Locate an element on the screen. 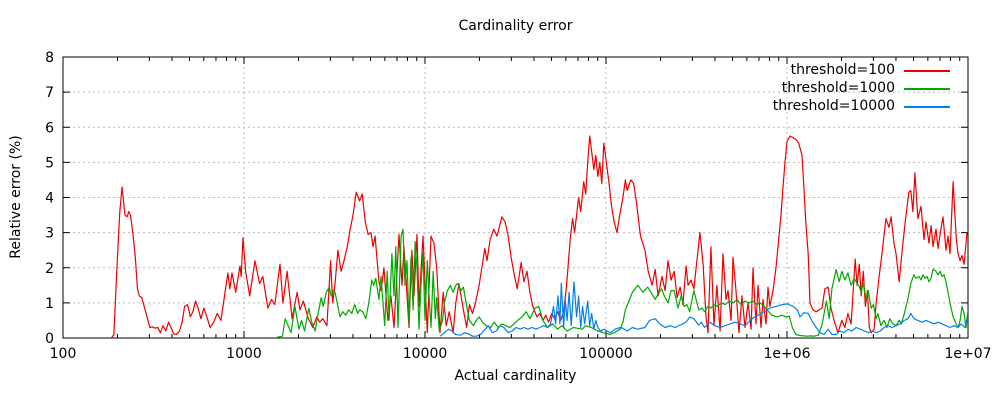  x-tick-label: 1000 is located at coordinates (244, 354).